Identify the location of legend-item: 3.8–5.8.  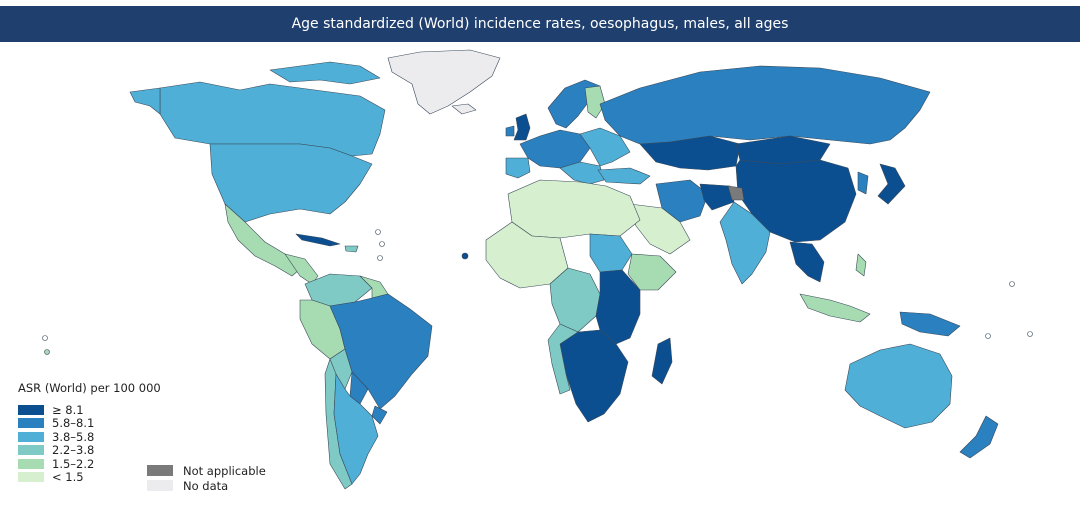
(89, 437).